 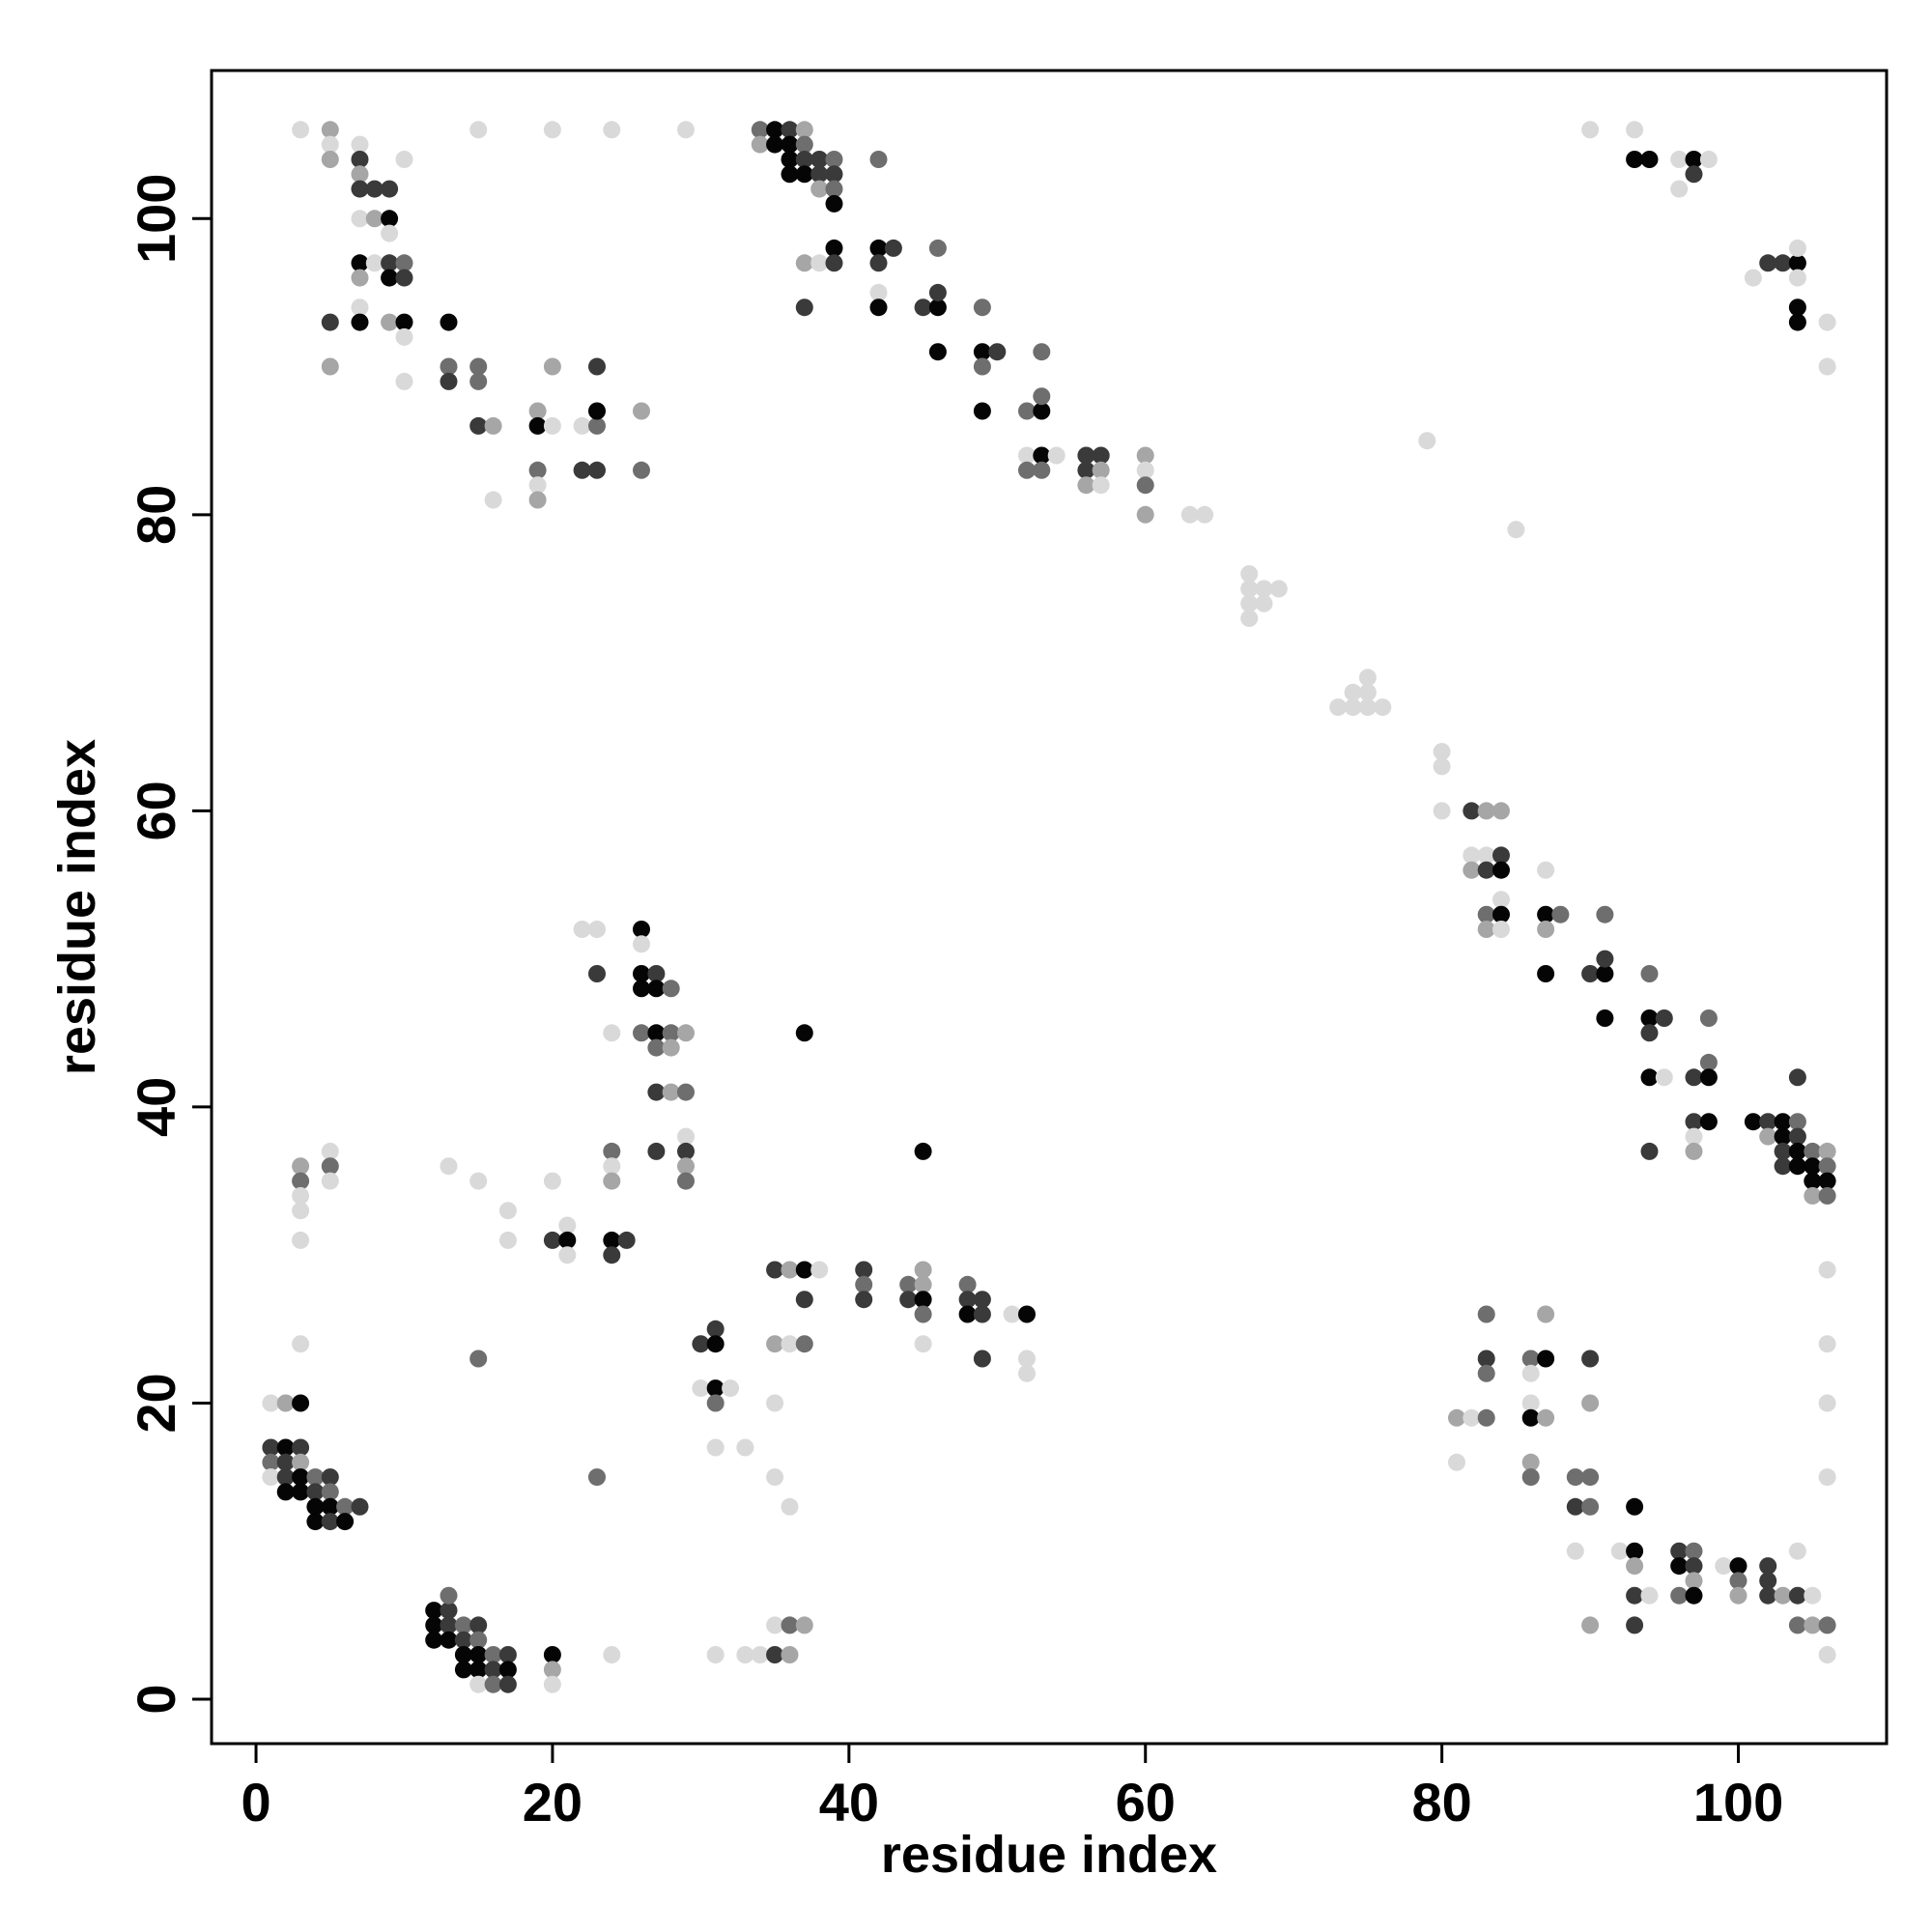 I want to click on x-tick-label: 0, so click(x=256, y=1802).